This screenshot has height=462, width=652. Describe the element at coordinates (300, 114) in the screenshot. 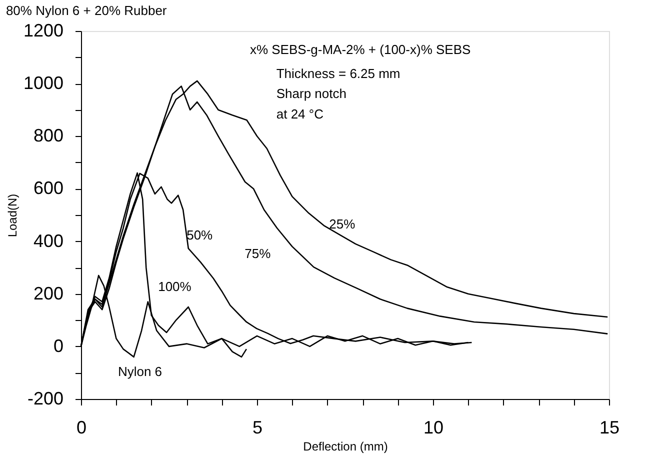

I see `annotation: at 24 °C` at that location.